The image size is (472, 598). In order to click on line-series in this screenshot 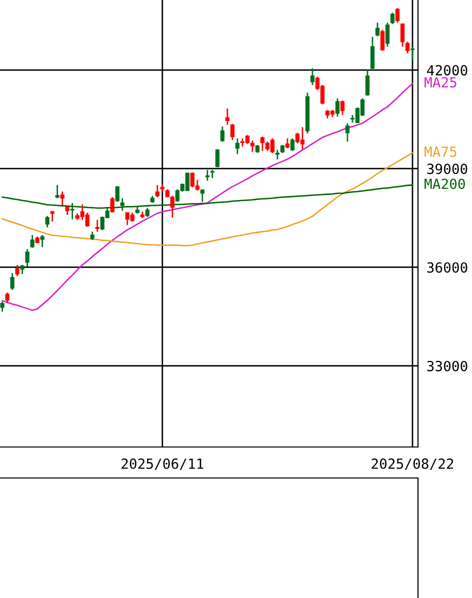, I will do `click(208, 199)`.